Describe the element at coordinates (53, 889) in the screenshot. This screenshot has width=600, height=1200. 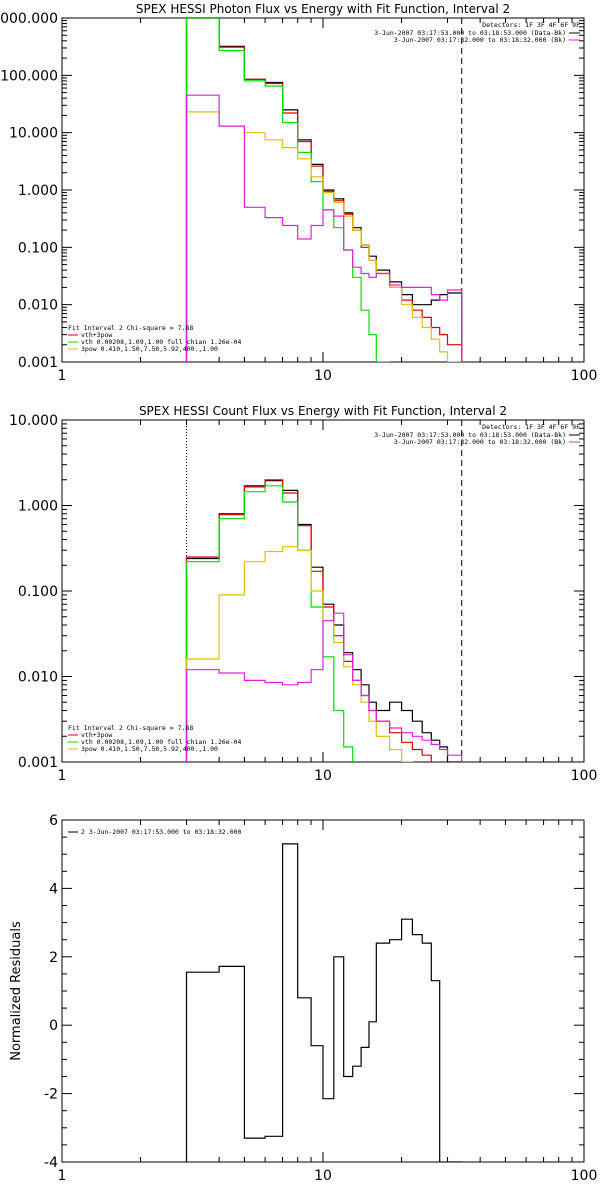
I see `y-tick-label: 4` at that location.